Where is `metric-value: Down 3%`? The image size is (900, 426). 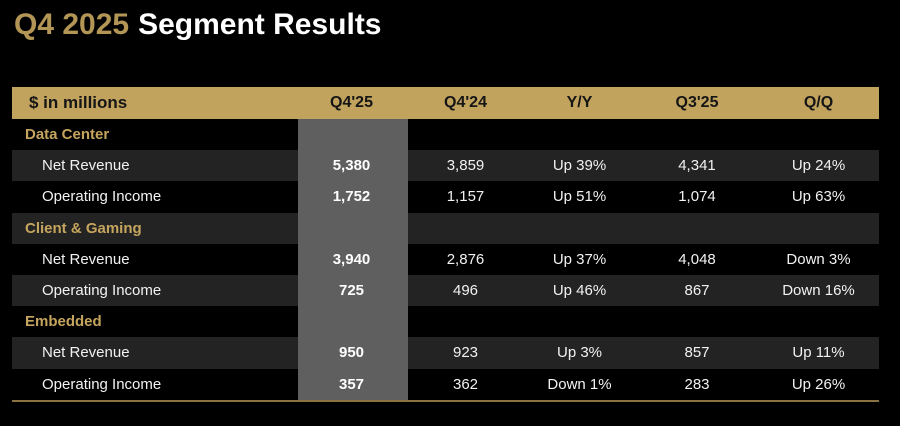
metric-value: Down 3% is located at coordinates (818, 259).